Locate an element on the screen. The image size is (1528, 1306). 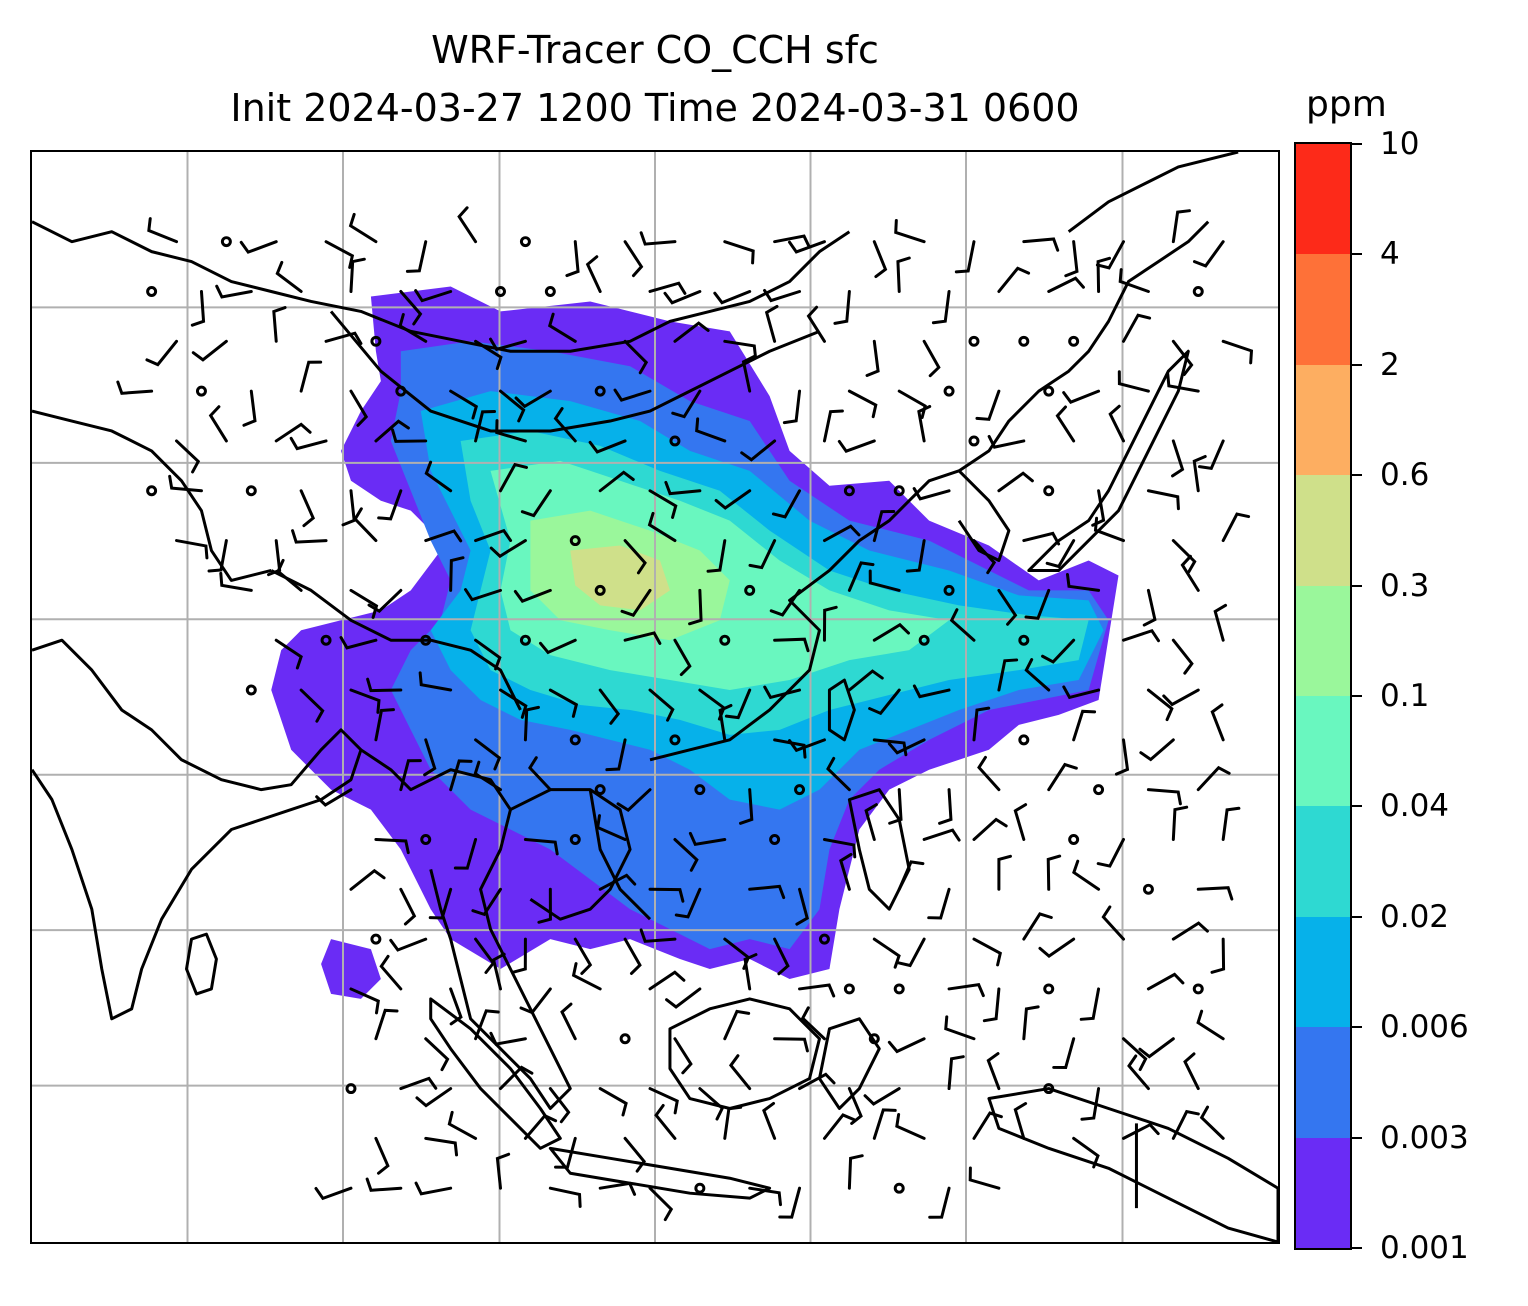
border-central-asia is located at coordinates (152, 495).